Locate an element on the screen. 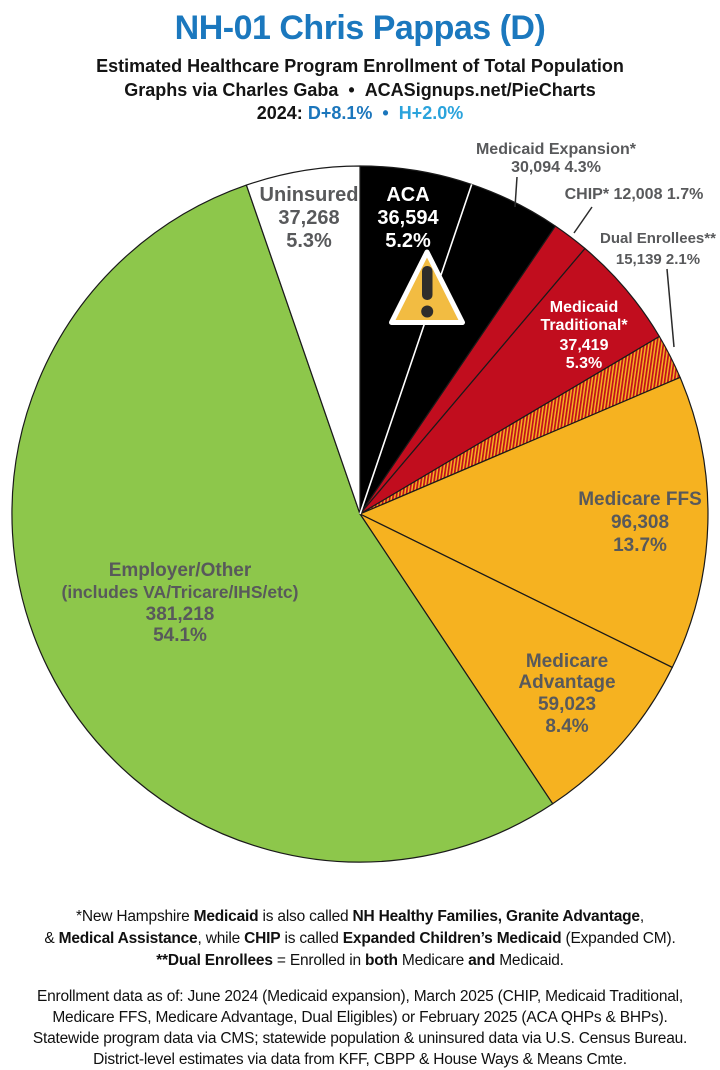  slice-label-medicare-advantage-name2: Advantage is located at coordinates (566, 682).